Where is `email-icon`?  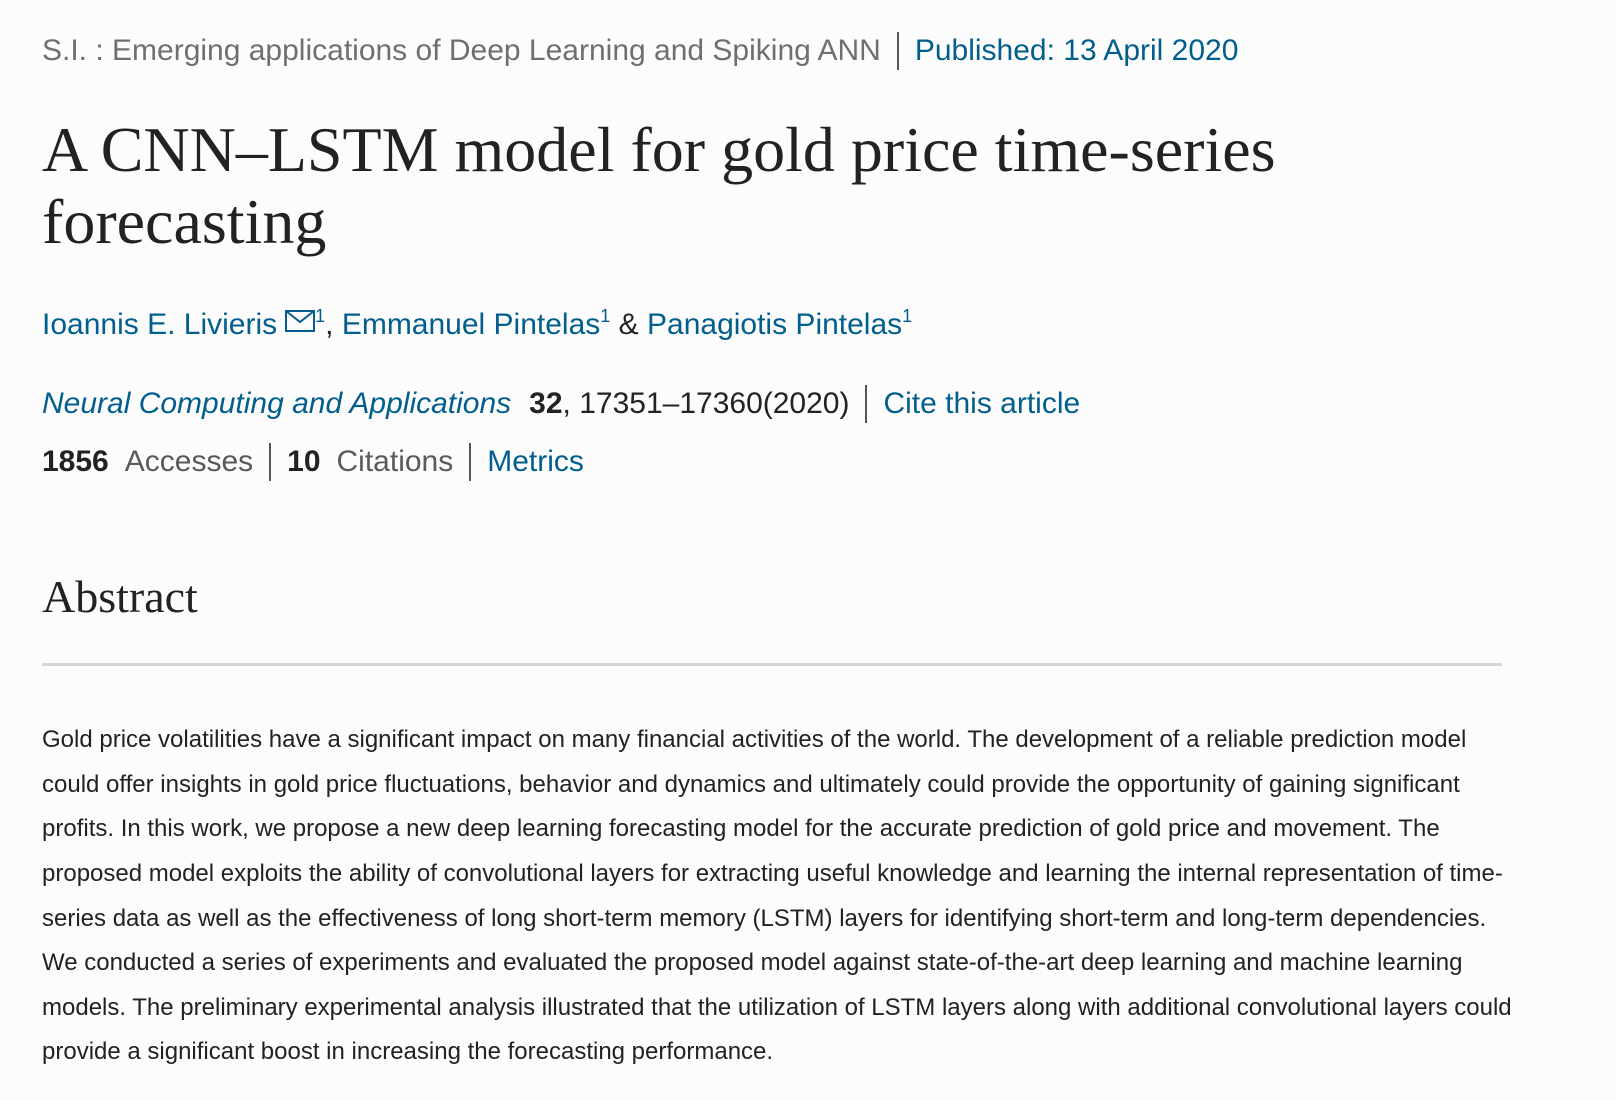 email-icon is located at coordinates (300, 317).